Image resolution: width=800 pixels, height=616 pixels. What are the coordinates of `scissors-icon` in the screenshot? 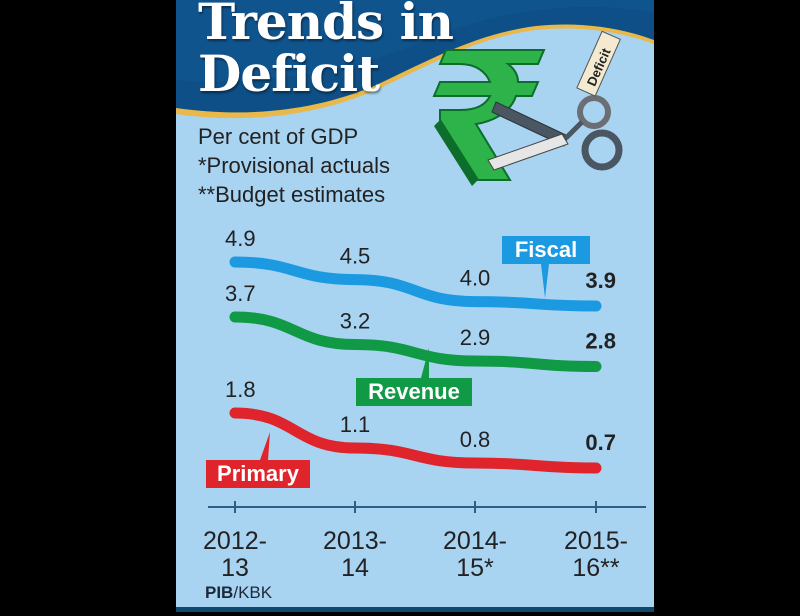 It's located at (555, 133).